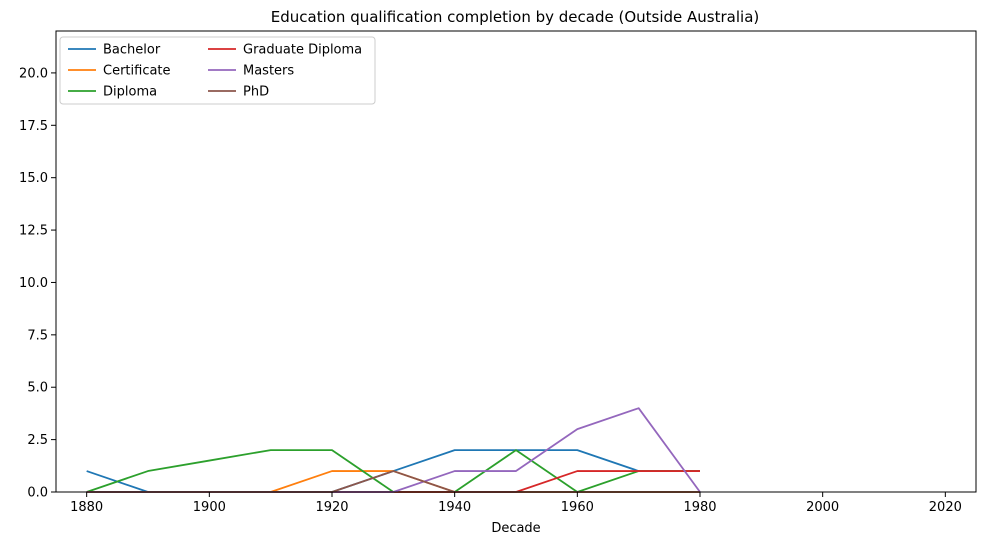 Image resolution: width=990 pixels, height=545 pixels. I want to click on y-tick-label: 15.0, so click(33, 178).